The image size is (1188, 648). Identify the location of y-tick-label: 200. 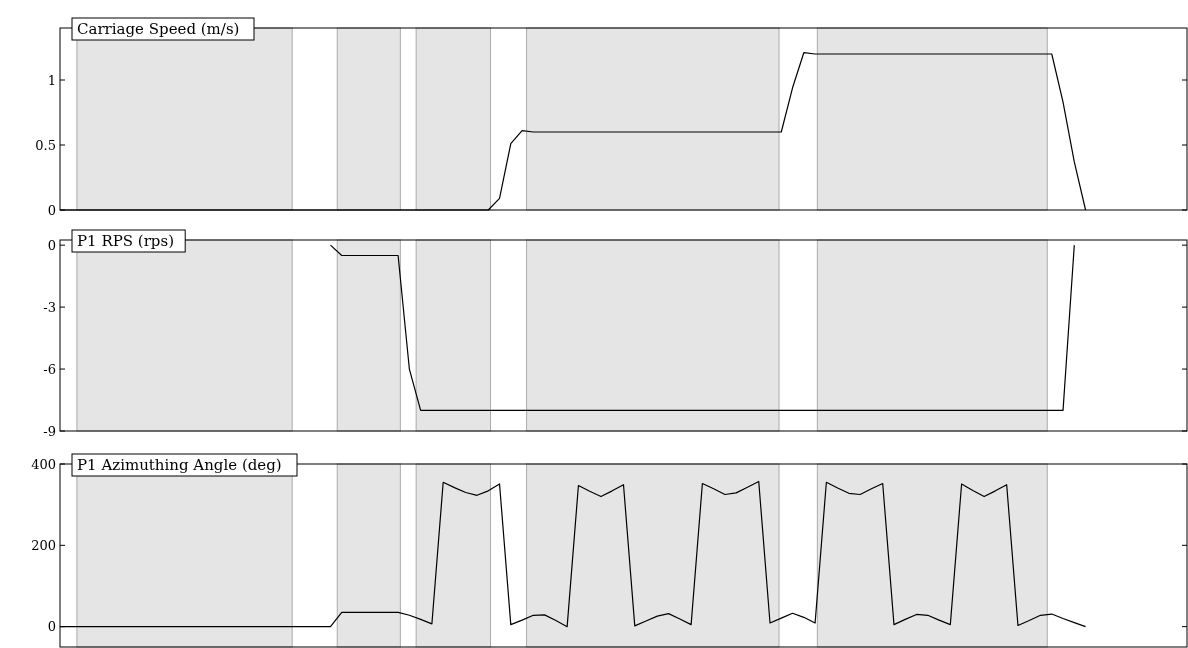
(43, 545).